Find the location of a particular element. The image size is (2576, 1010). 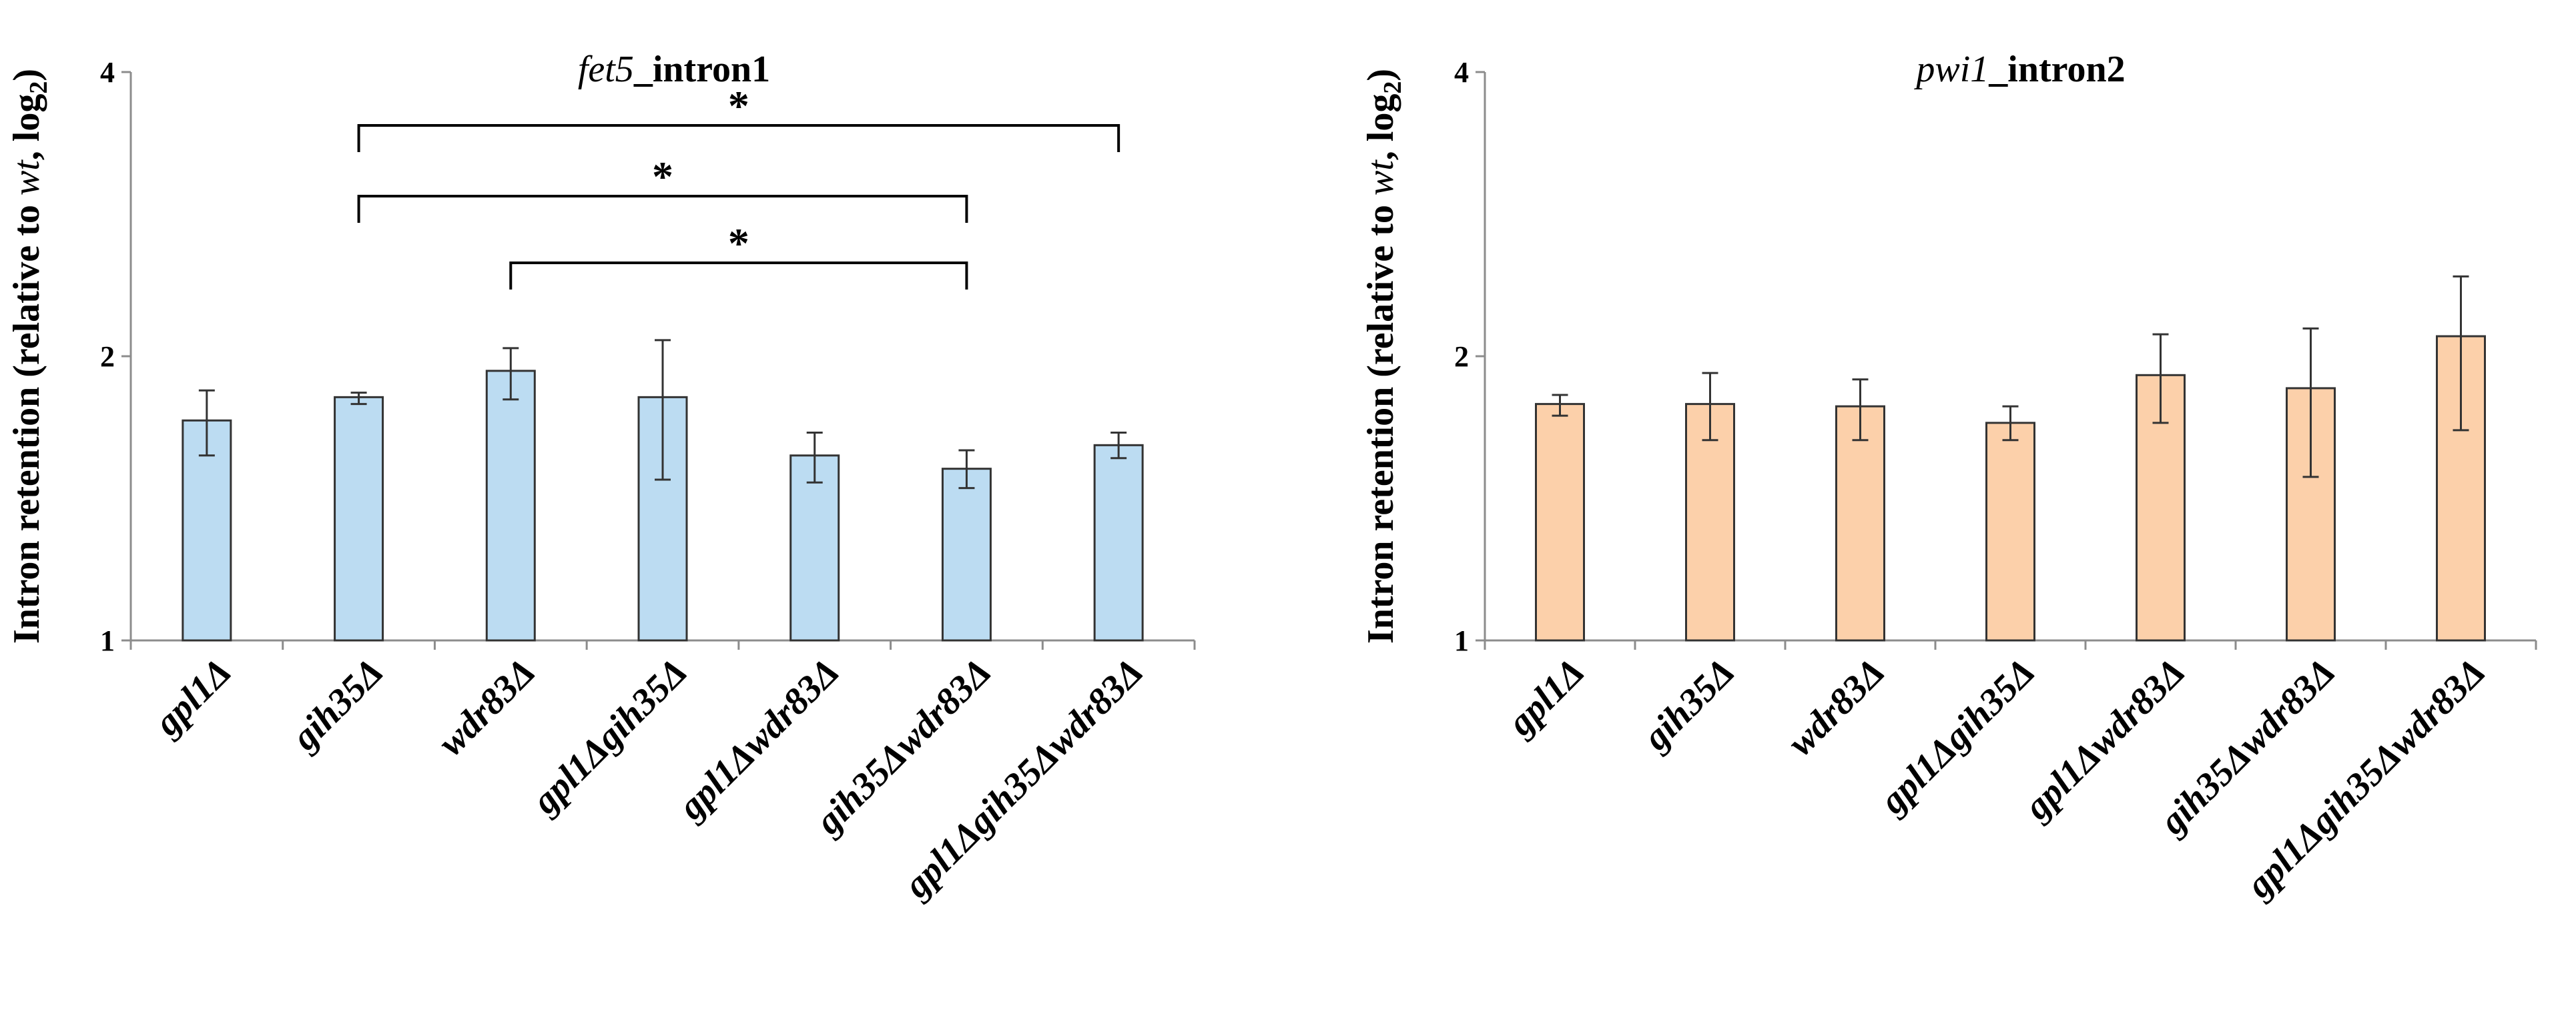

chart-title: pwi1_intron2 is located at coordinates (2019, 69).